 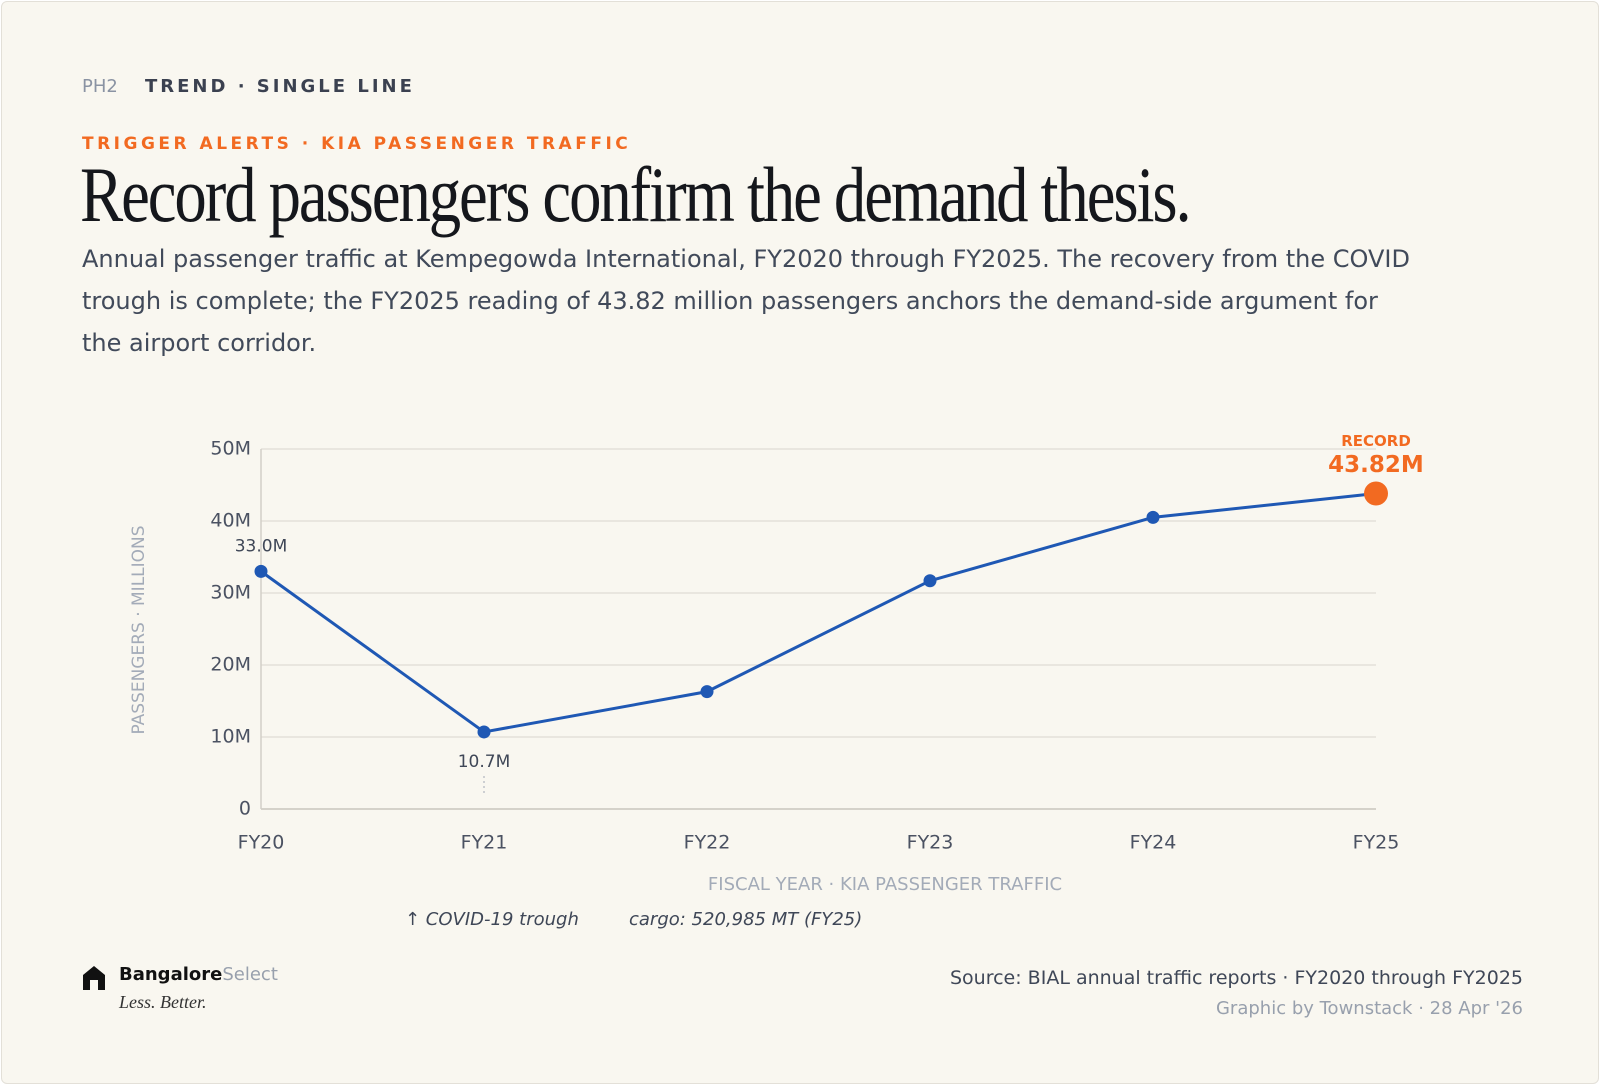 I want to click on brand-suffix: Select, so click(x=250, y=974).